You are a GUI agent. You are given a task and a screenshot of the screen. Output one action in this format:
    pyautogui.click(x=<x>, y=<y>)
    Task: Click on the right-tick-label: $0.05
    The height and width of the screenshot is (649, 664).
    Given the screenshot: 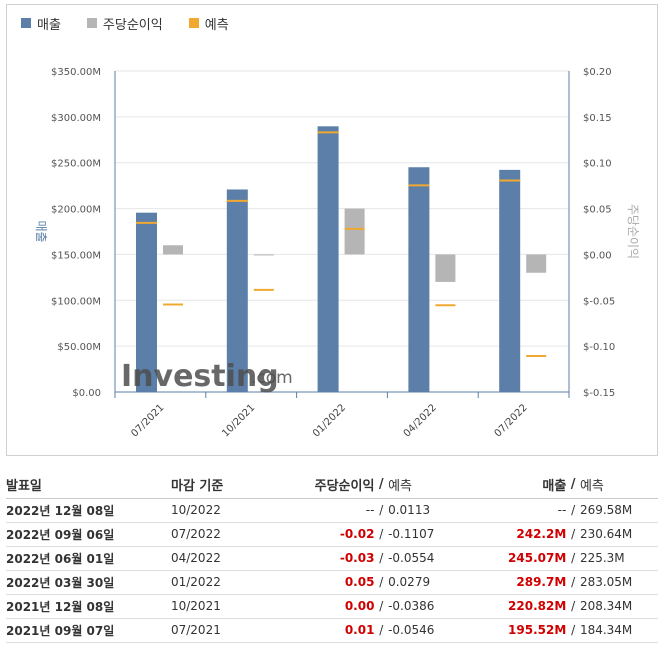 What is the action you would take?
    pyautogui.click(x=597, y=210)
    